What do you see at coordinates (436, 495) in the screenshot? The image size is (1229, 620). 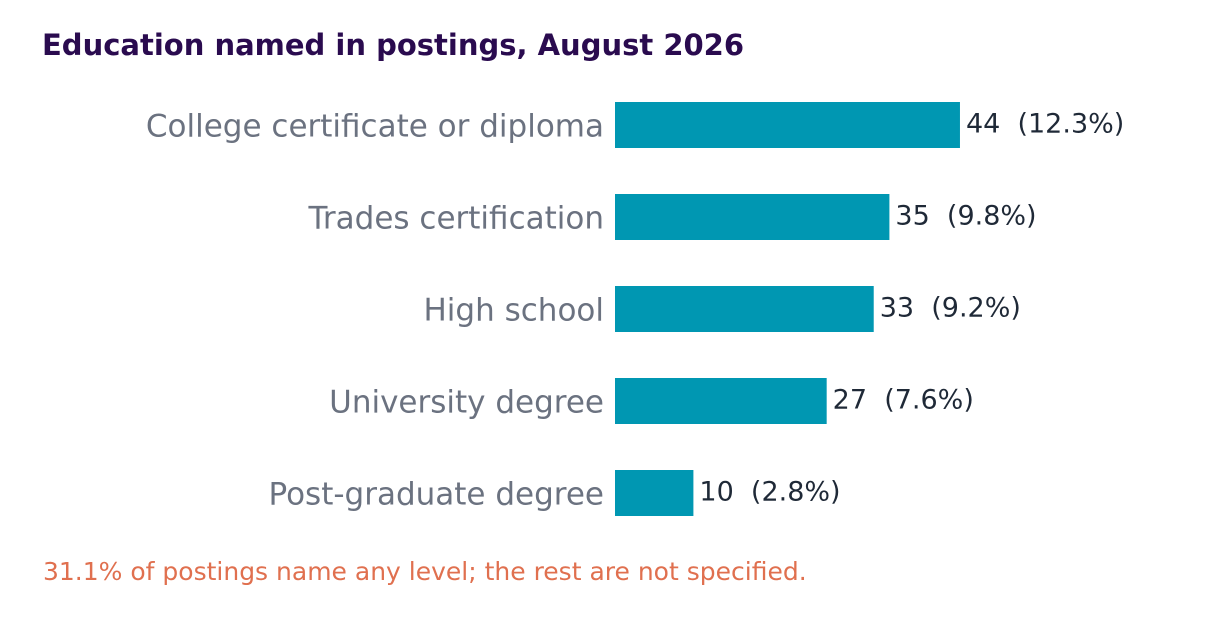 I see `category-label: Post-graduate degree` at bounding box center [436, 495].